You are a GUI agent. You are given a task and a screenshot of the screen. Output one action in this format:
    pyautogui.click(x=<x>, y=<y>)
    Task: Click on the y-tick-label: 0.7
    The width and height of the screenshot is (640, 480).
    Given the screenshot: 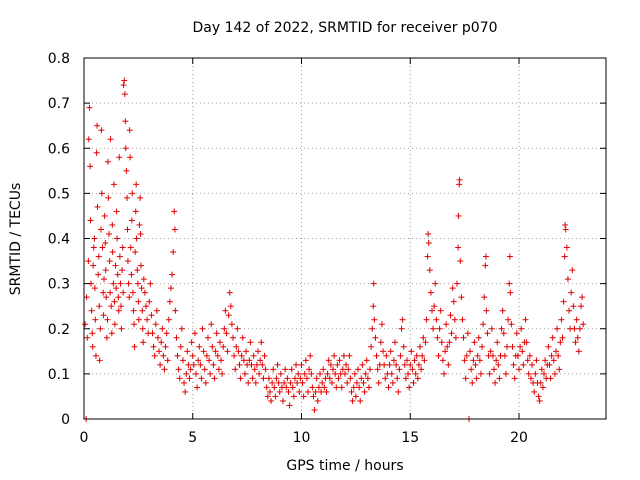 What is the action you would take?
    pyautogui.click(x=59, y=104)
    